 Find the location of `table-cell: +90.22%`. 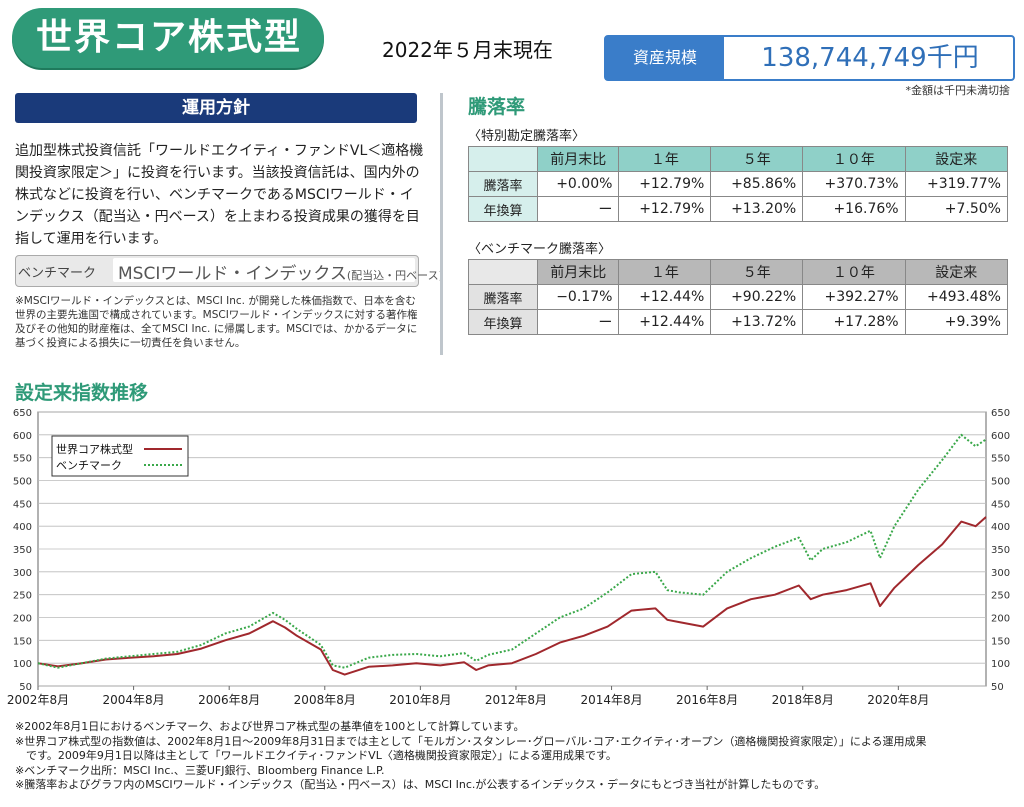

table-cell: +90.22% is located at coordinates (757, 297).